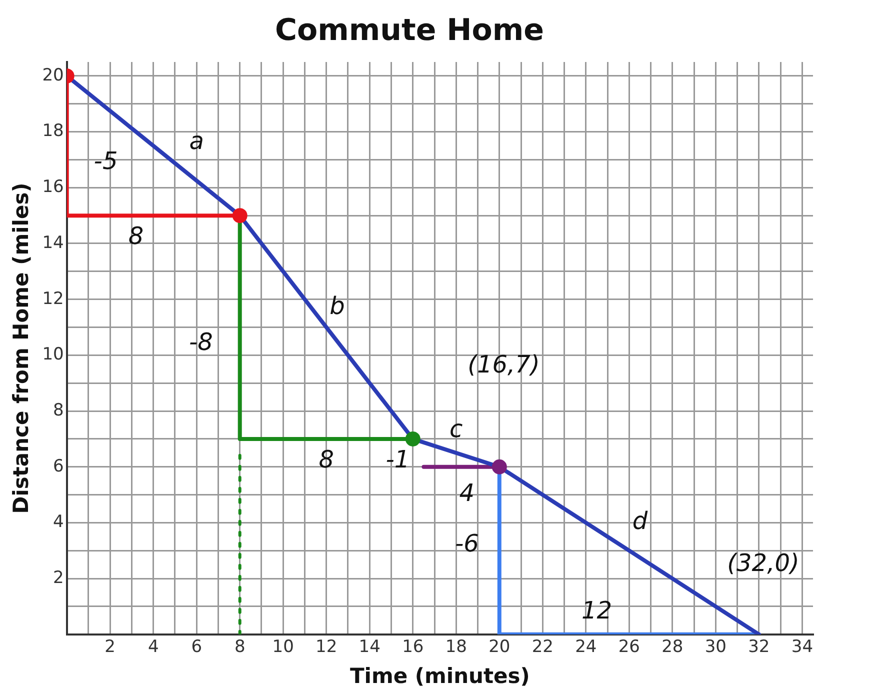 The height and width of the screenshot is (698, 873). Describe the element at coordinates (327, 647) in the screenshot. I see `x-tick-label: 12` at that location.